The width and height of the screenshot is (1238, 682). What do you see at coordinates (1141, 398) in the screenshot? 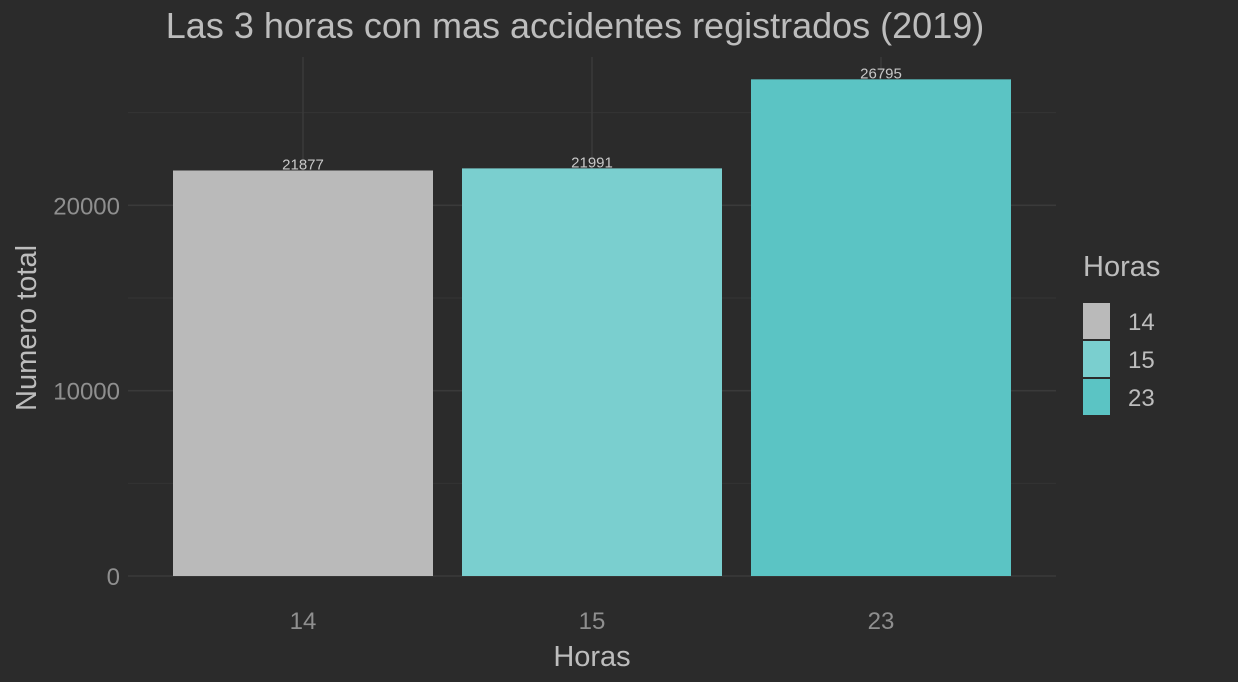
I see `legend-label-23: 23` at bounding box center [1141, 398].